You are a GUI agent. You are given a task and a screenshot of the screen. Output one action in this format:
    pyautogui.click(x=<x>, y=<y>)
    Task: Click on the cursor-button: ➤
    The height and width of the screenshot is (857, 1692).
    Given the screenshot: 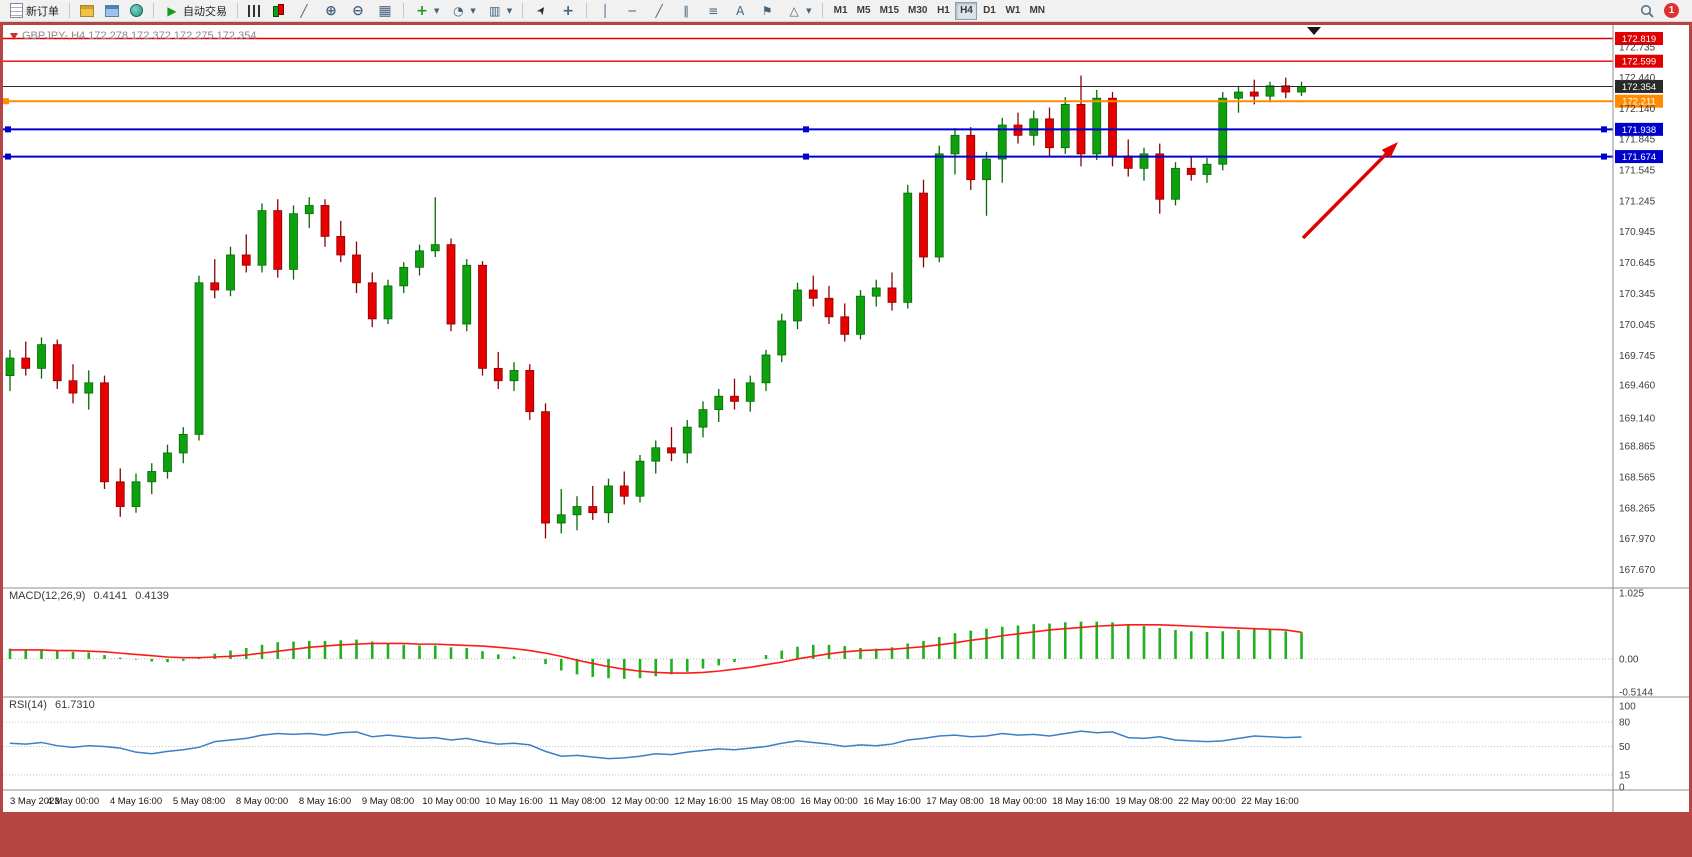 What is the action you would take?
    pyautogui.click(x=541, y=11)
    